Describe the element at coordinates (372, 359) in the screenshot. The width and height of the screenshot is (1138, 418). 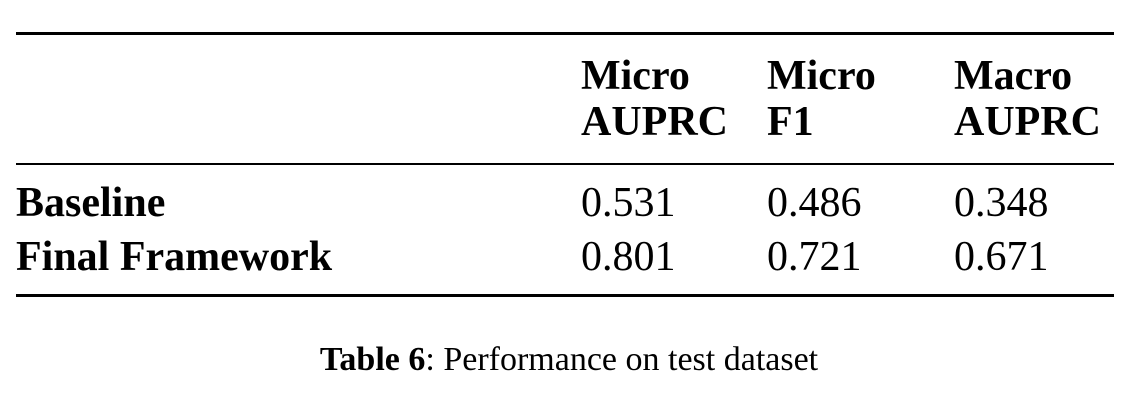
I see `caption-label: Table 6` at that location.